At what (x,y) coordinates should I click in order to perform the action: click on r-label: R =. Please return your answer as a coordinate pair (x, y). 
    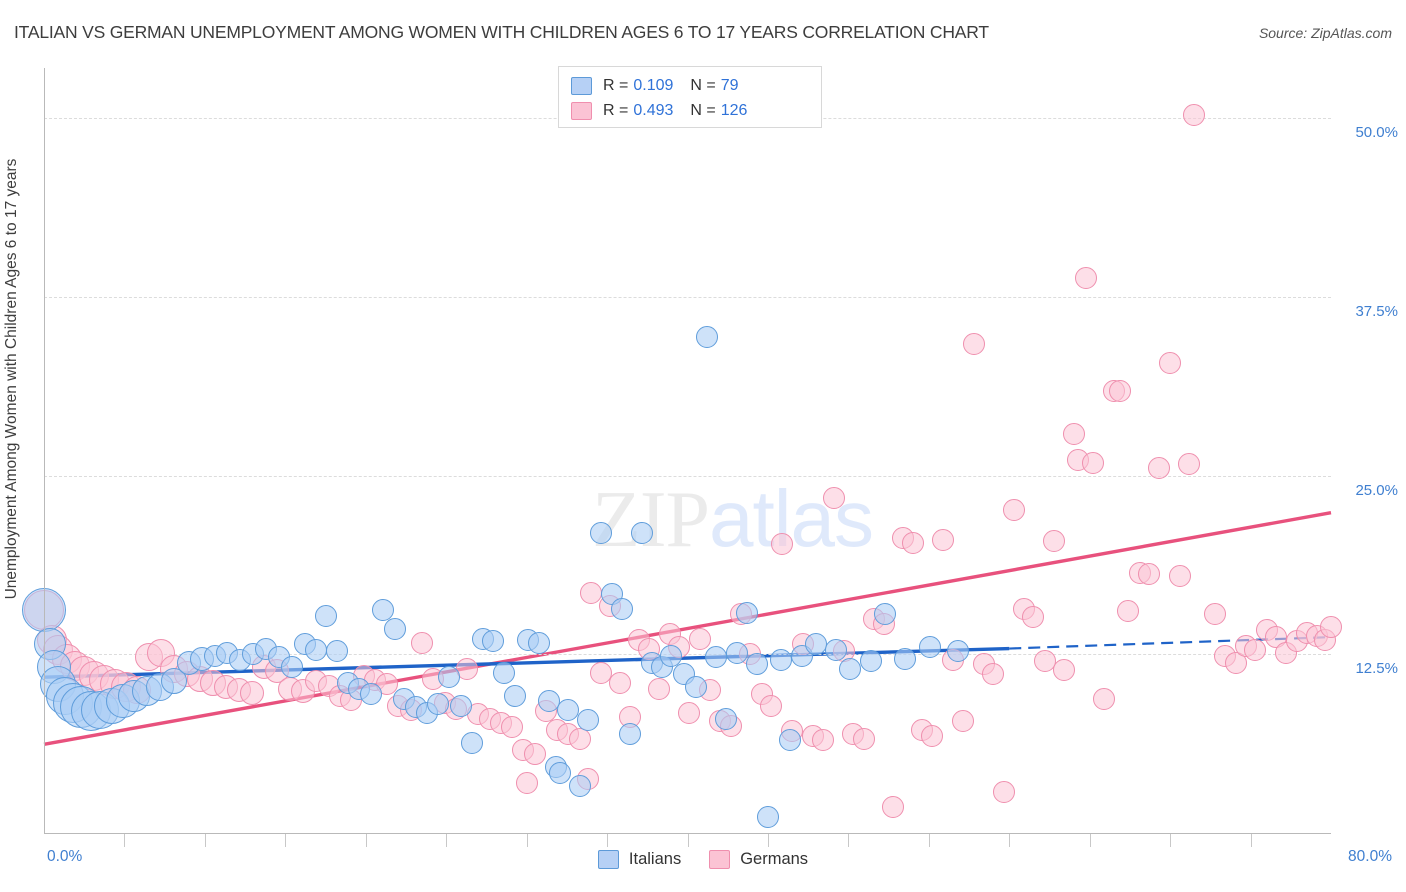
    Looking at the image, I should click on (616, 110).